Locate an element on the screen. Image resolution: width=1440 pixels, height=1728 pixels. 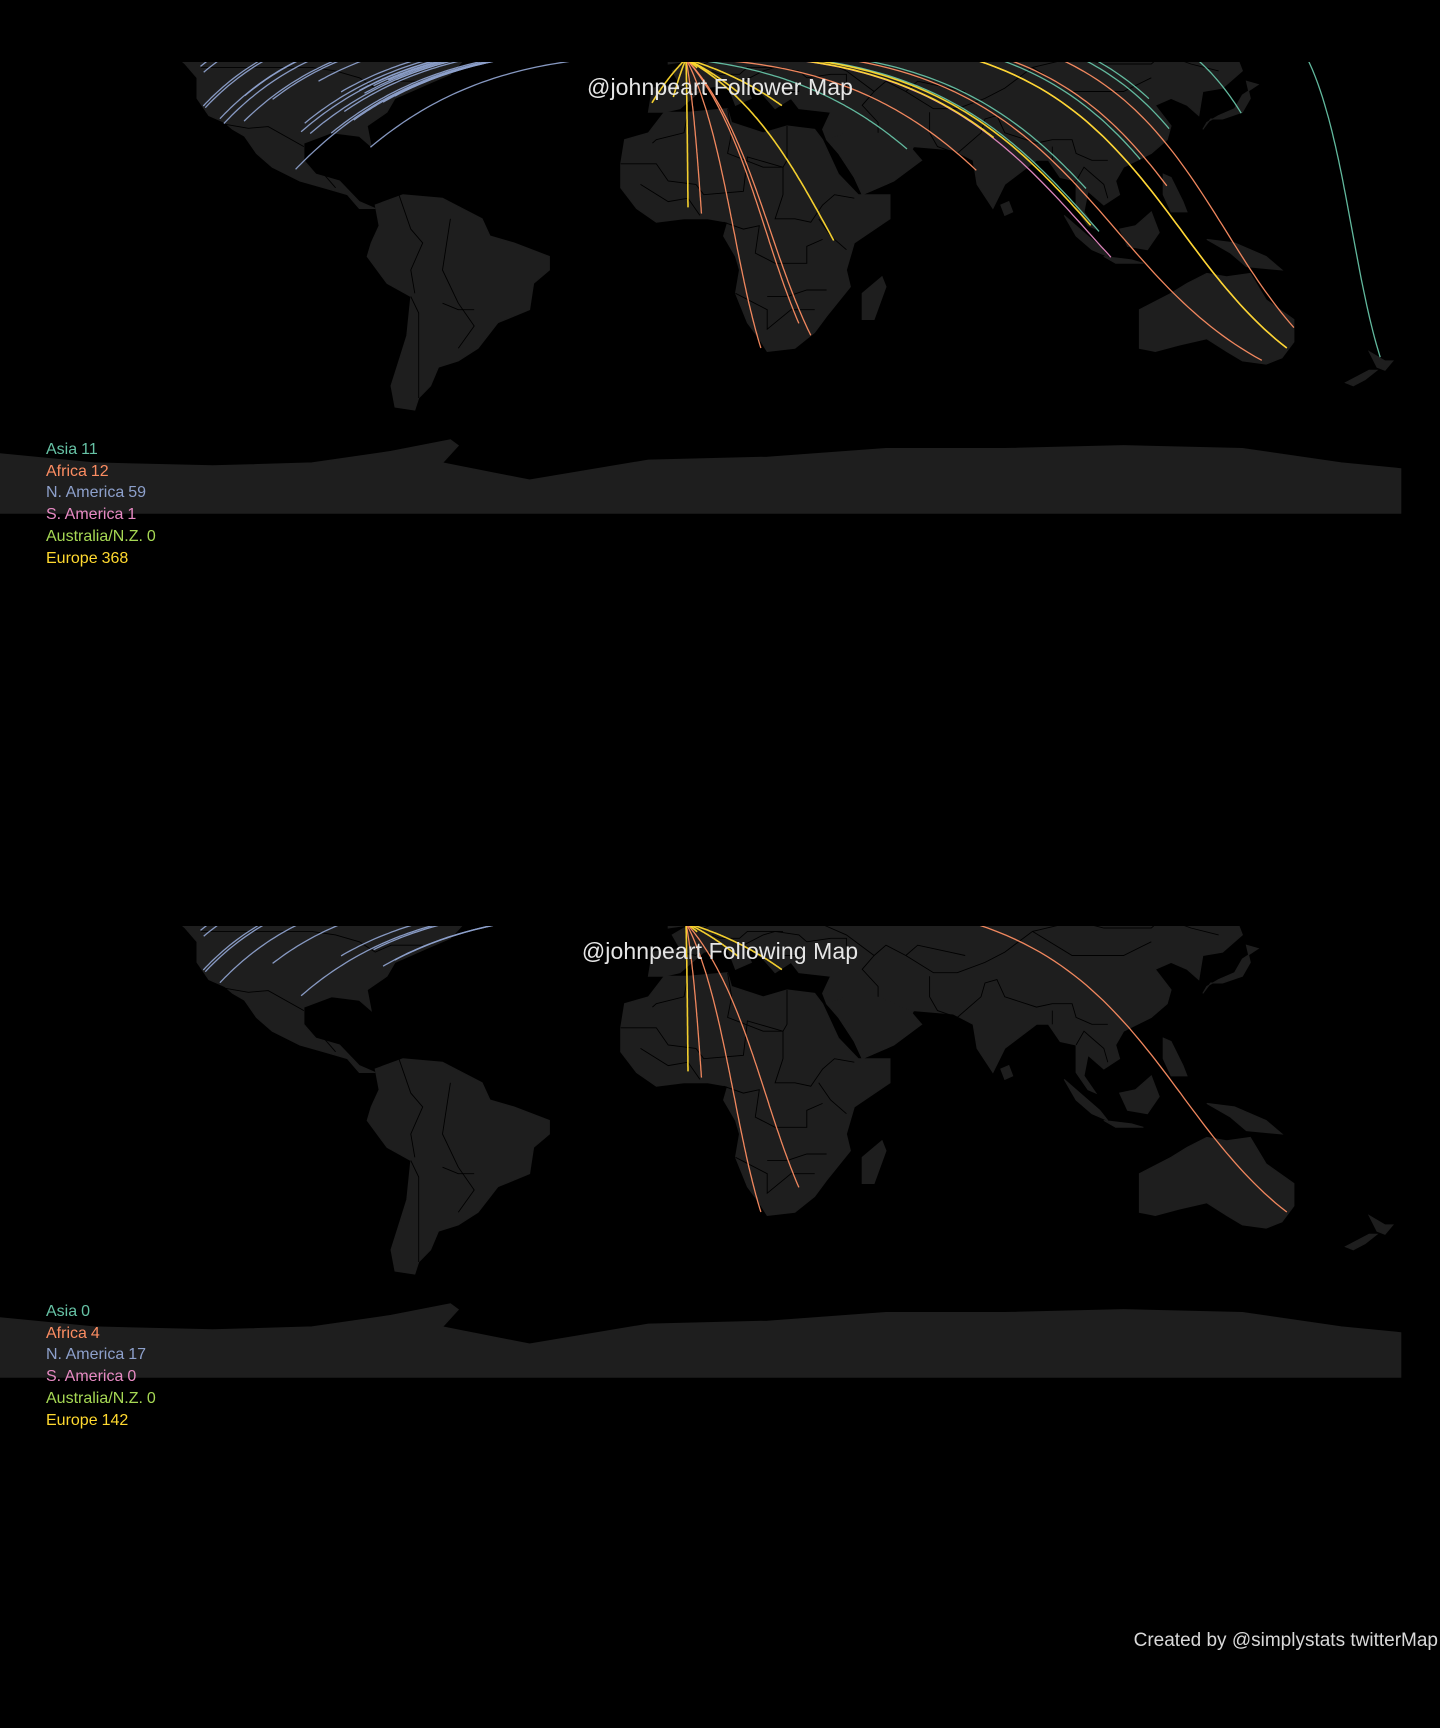
legend-count: 59 is located at coordinates (137, 493).